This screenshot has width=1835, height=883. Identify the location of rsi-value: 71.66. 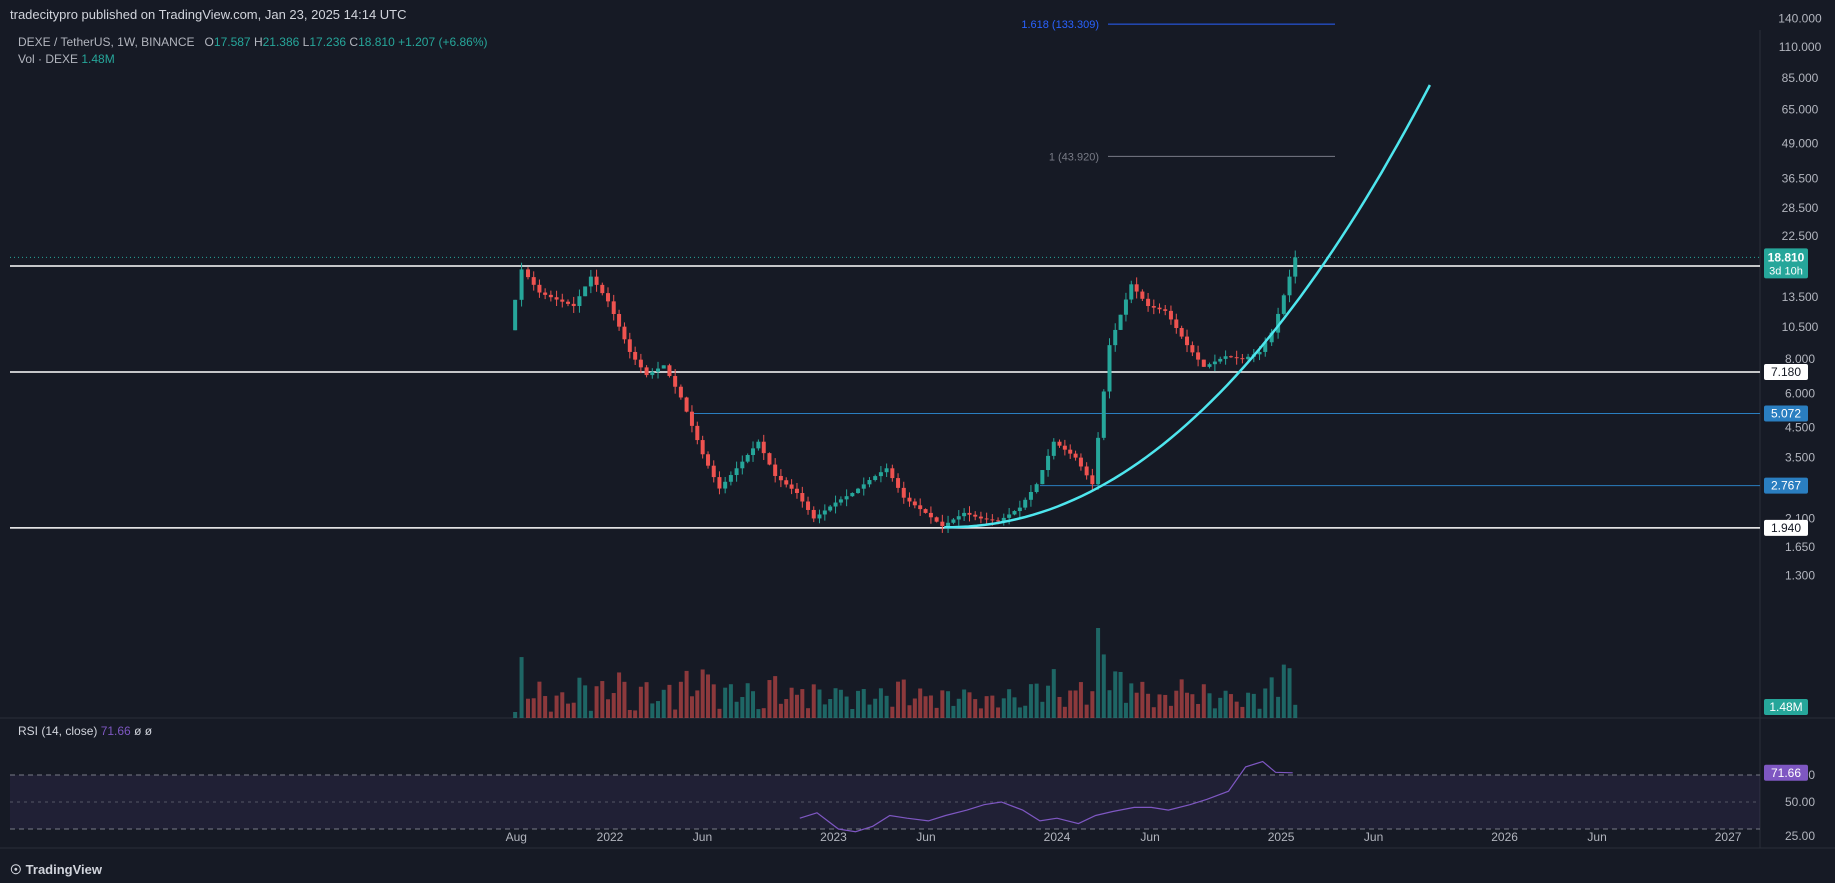
(115, 731).